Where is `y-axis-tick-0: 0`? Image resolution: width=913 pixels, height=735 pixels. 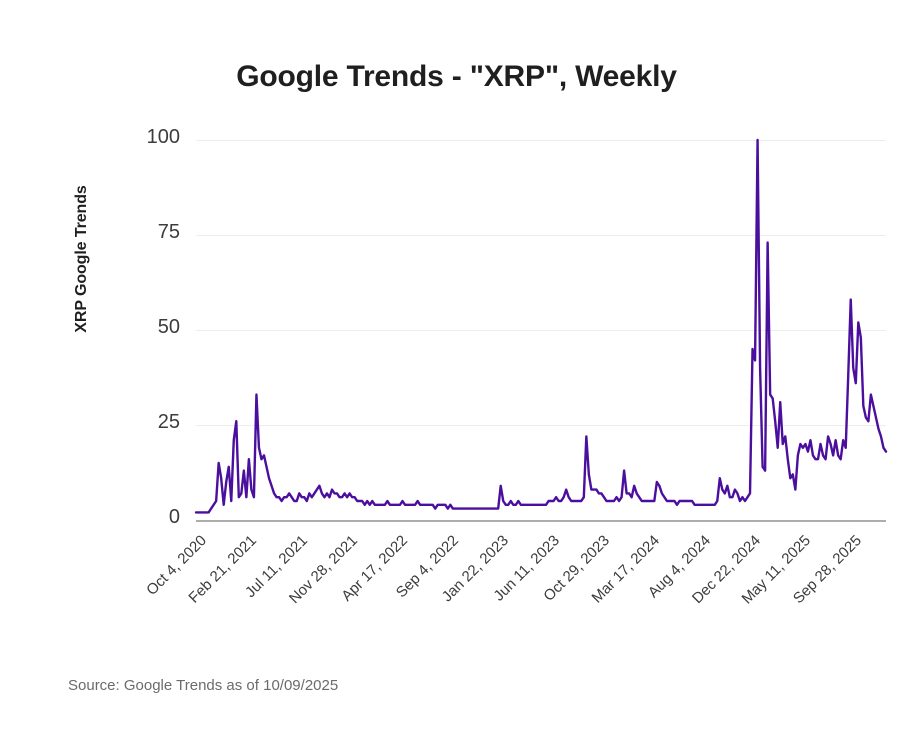 y-axis-tick-0: 0 is located at coordinates (174, 517).